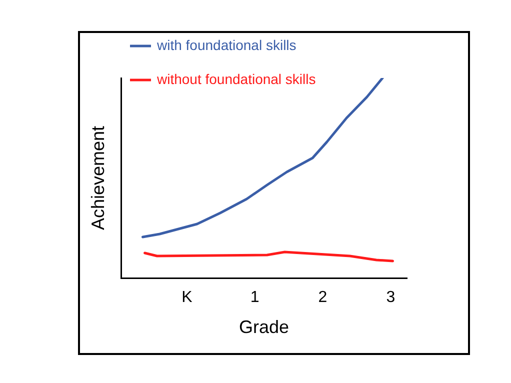 The image size is (511, 383). Describe the element at coordinates (264, 327) in the screenshot. I see `x-axis-title: Grade` at that location.